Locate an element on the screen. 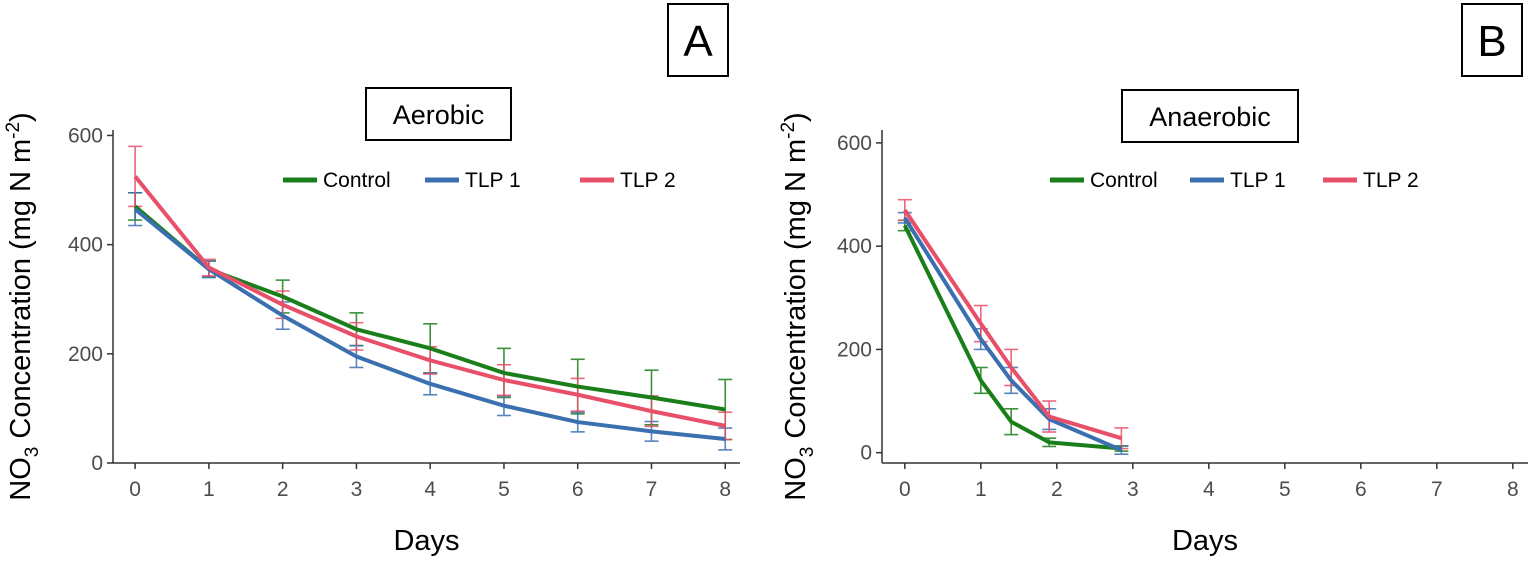 This screenshot has width=1535, height=561. chart-title: Aerobic is located at coordinates (439, 115).